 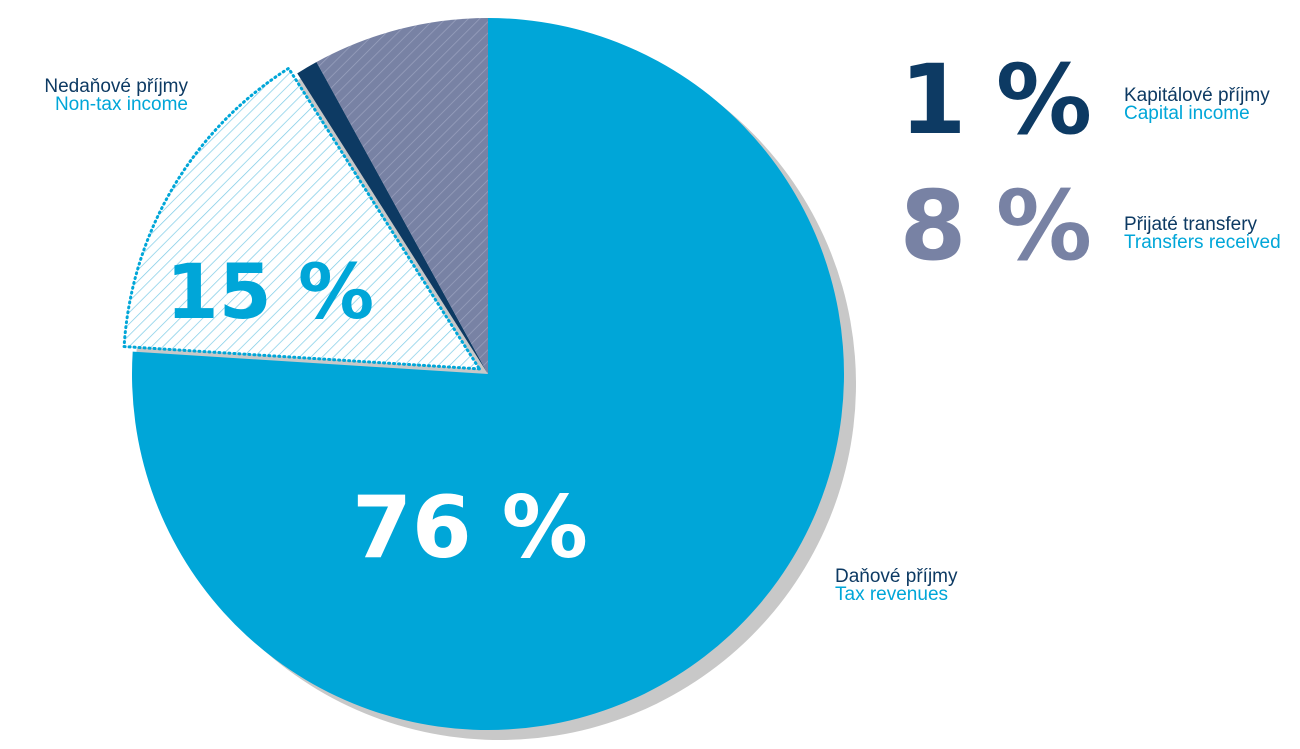 I want to click on label-capital-income-en: Capital income, so click(x=1187, y=113).